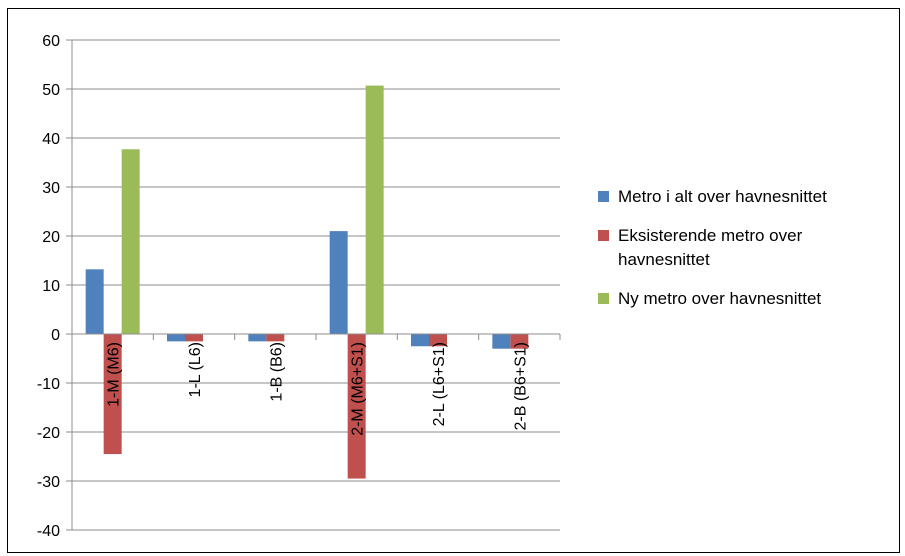  I want to click on legend-item: Eksisterende metro over havnesnittet, so click(748, 248).